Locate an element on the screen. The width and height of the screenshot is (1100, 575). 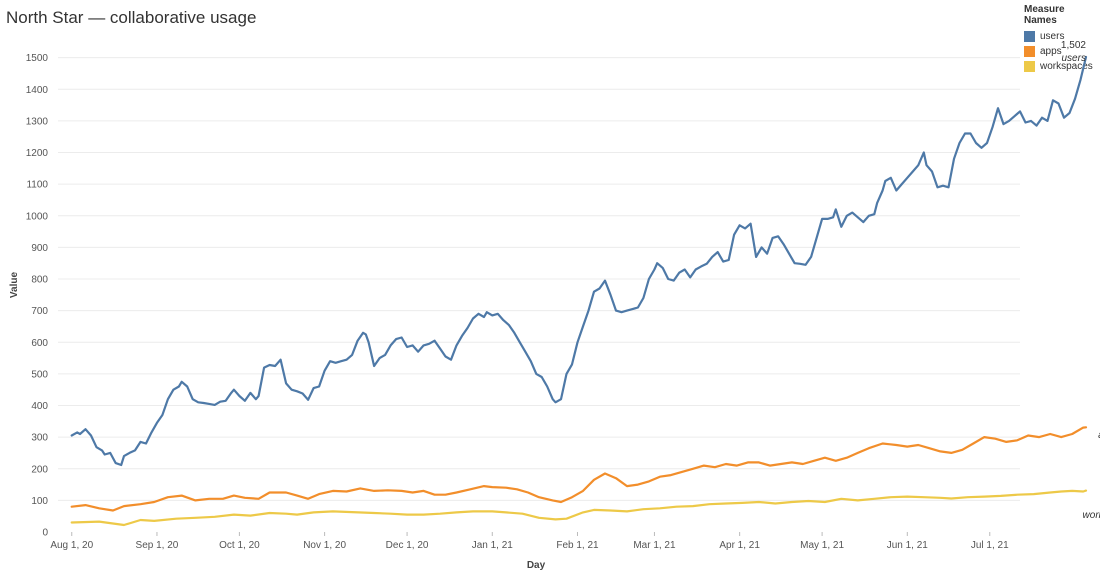
chart-title: North Star — collaborative usage is located at coordinates (131, 17).